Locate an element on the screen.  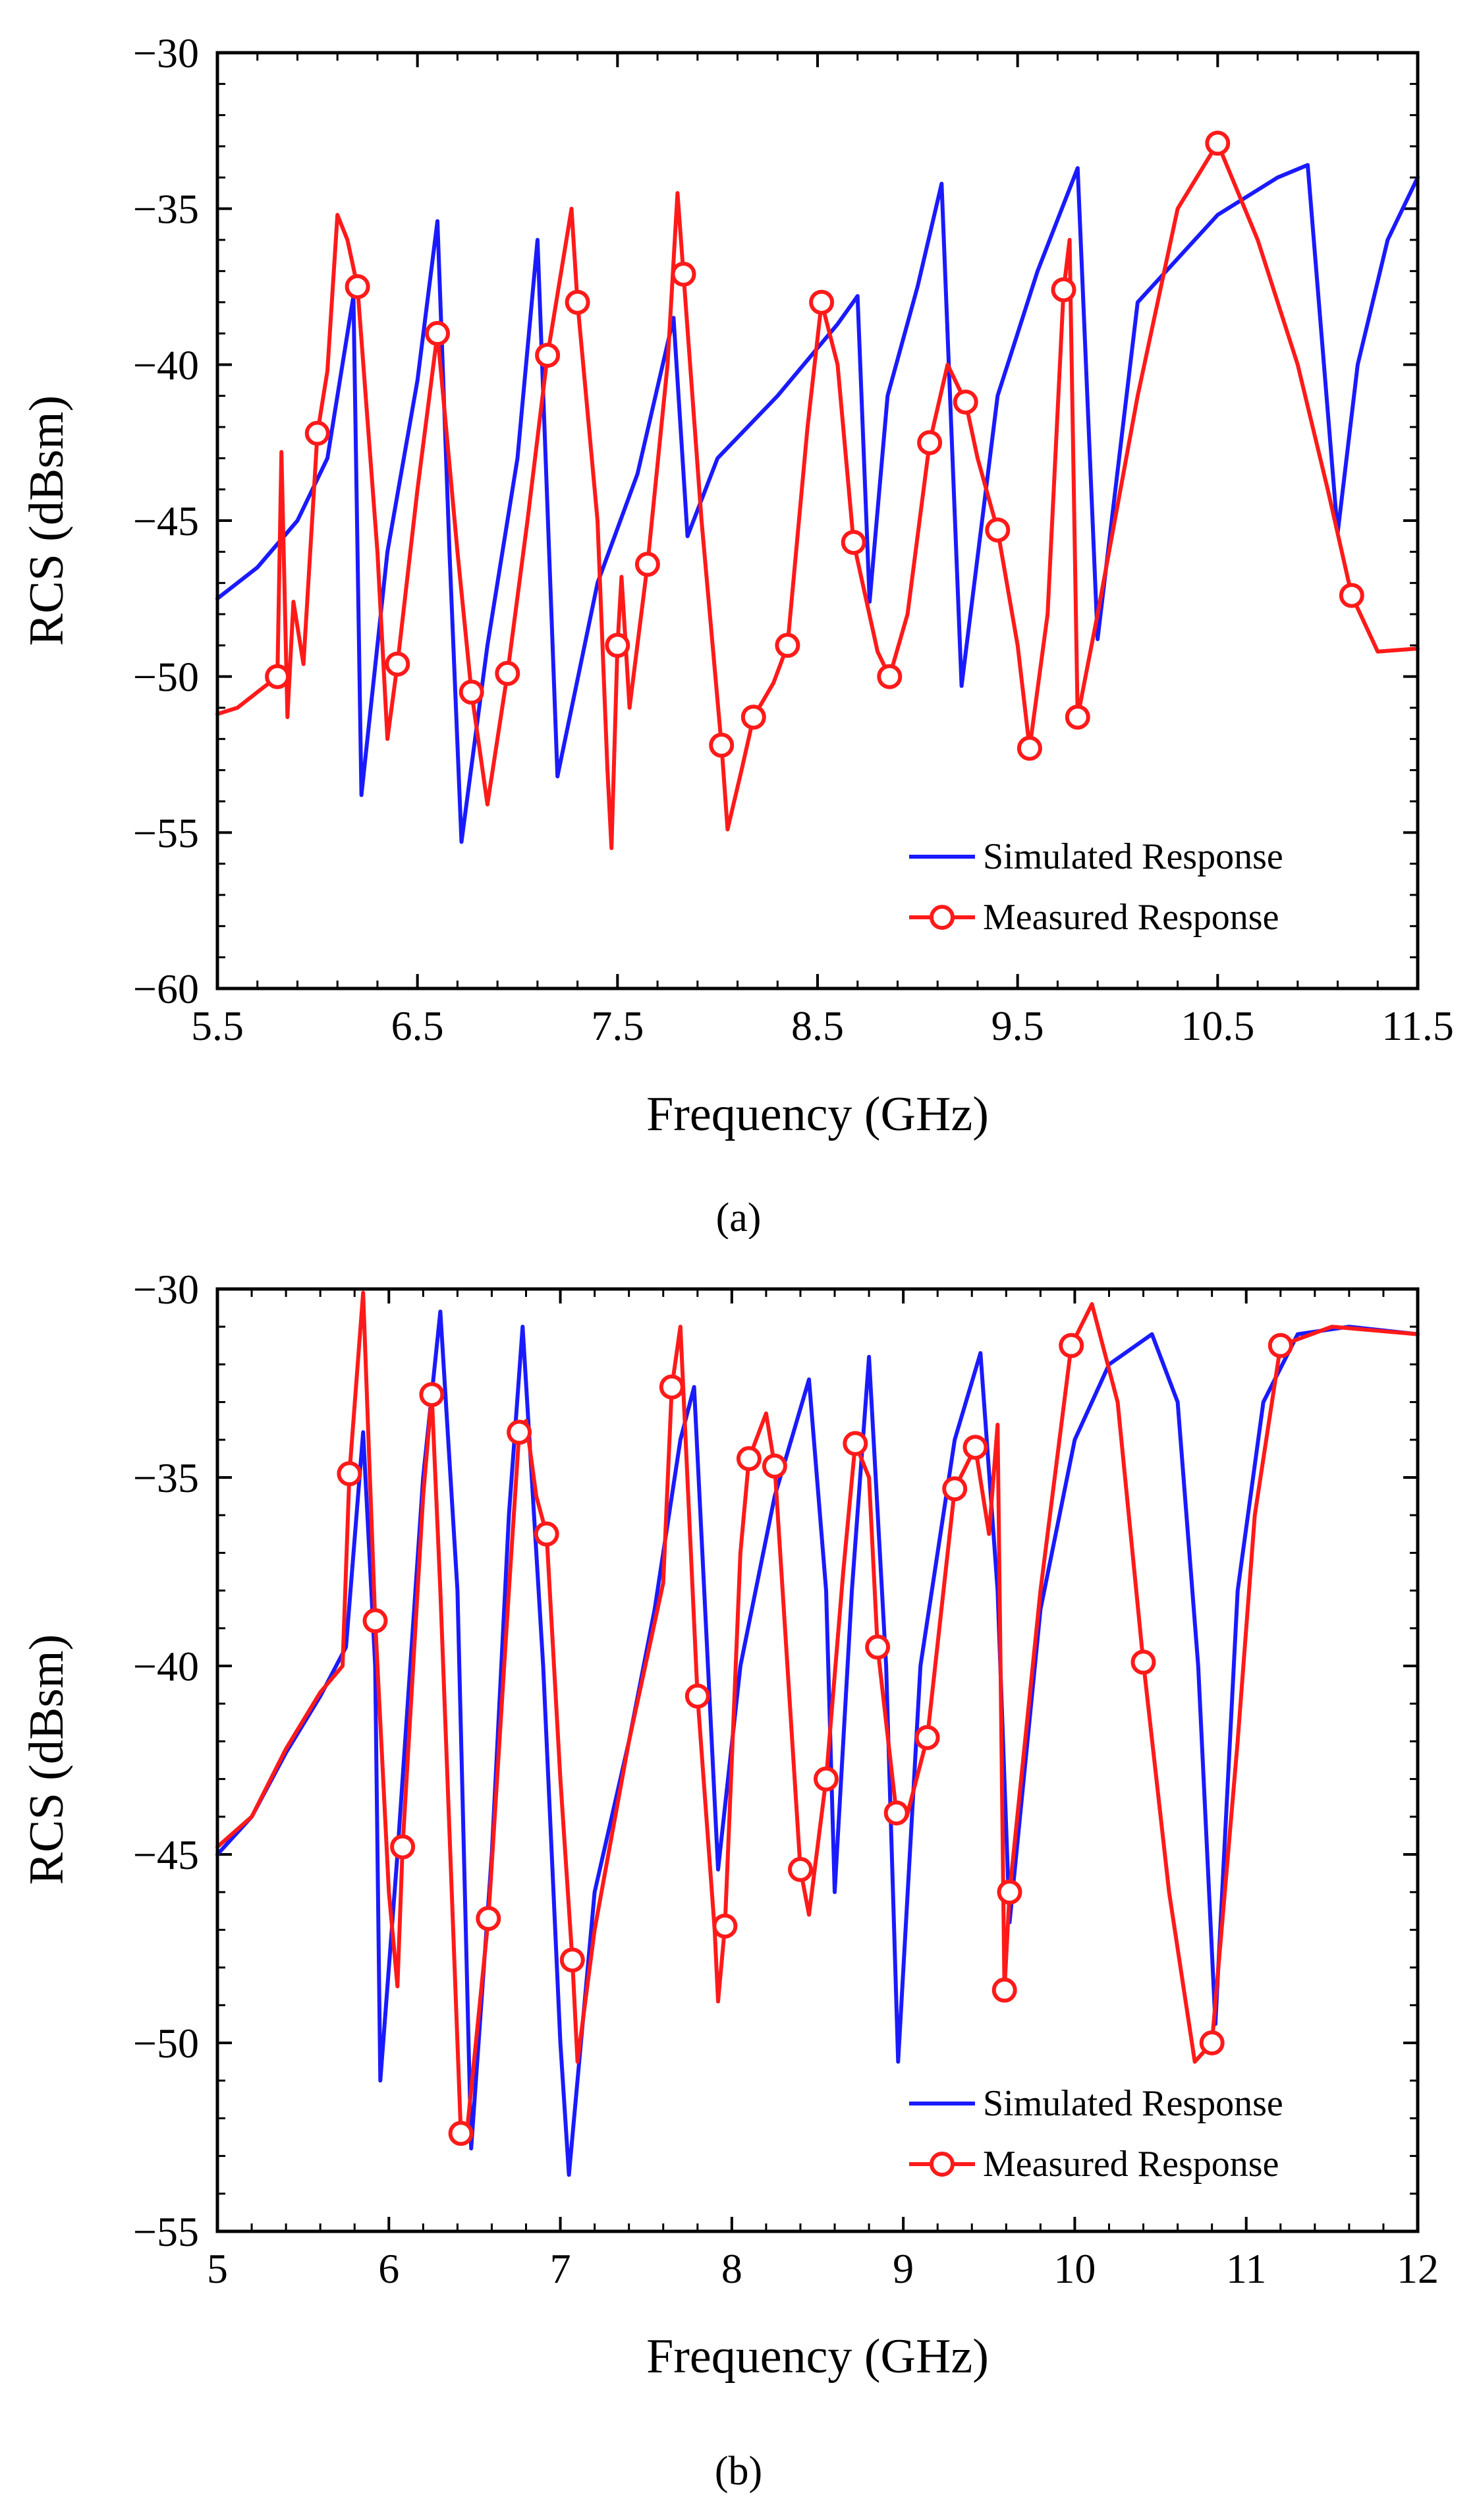
y-axis-label-a: RCS (dBsm) is located at coordinates (47, 520).